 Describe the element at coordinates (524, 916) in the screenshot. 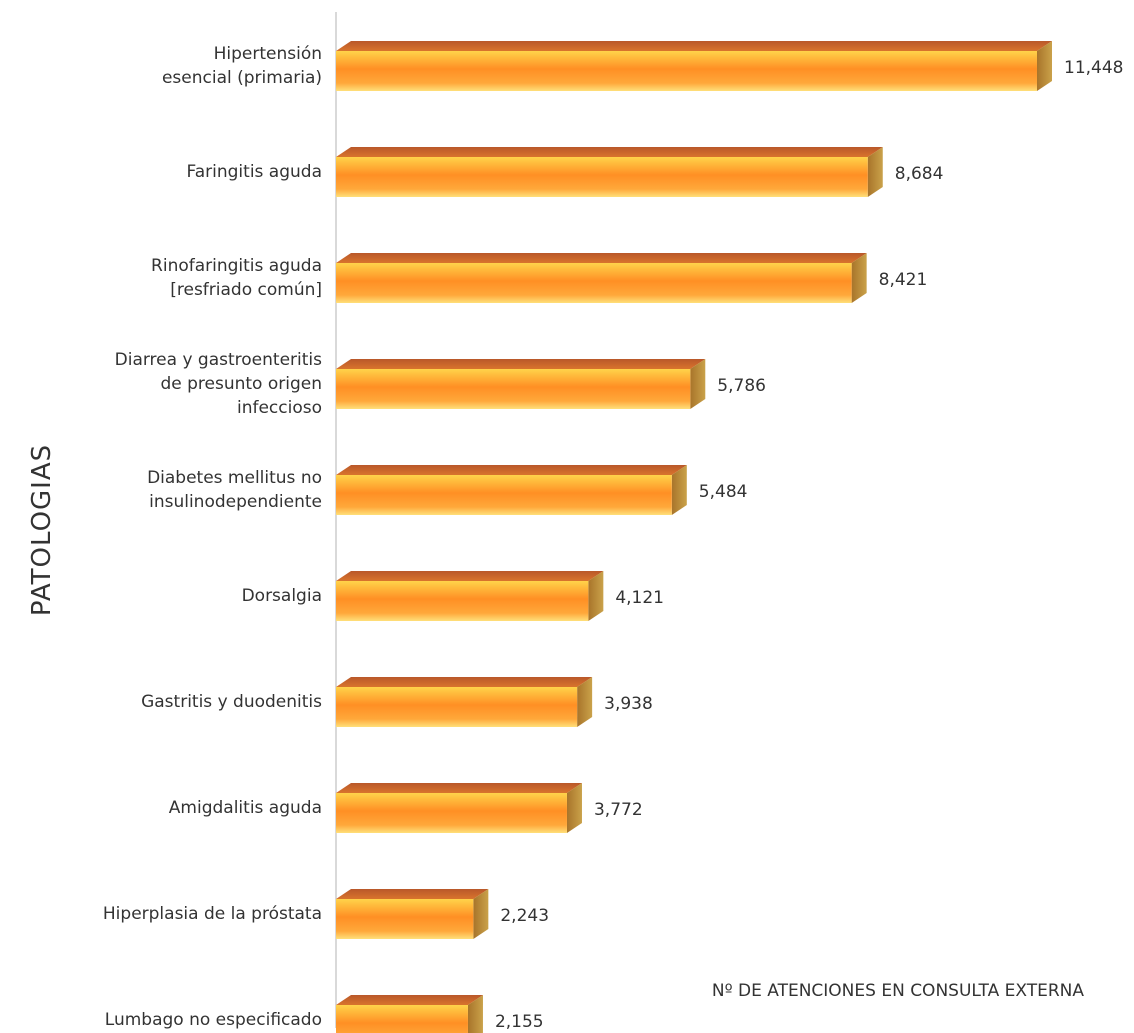

I see `data-label: 2,243` at that location.